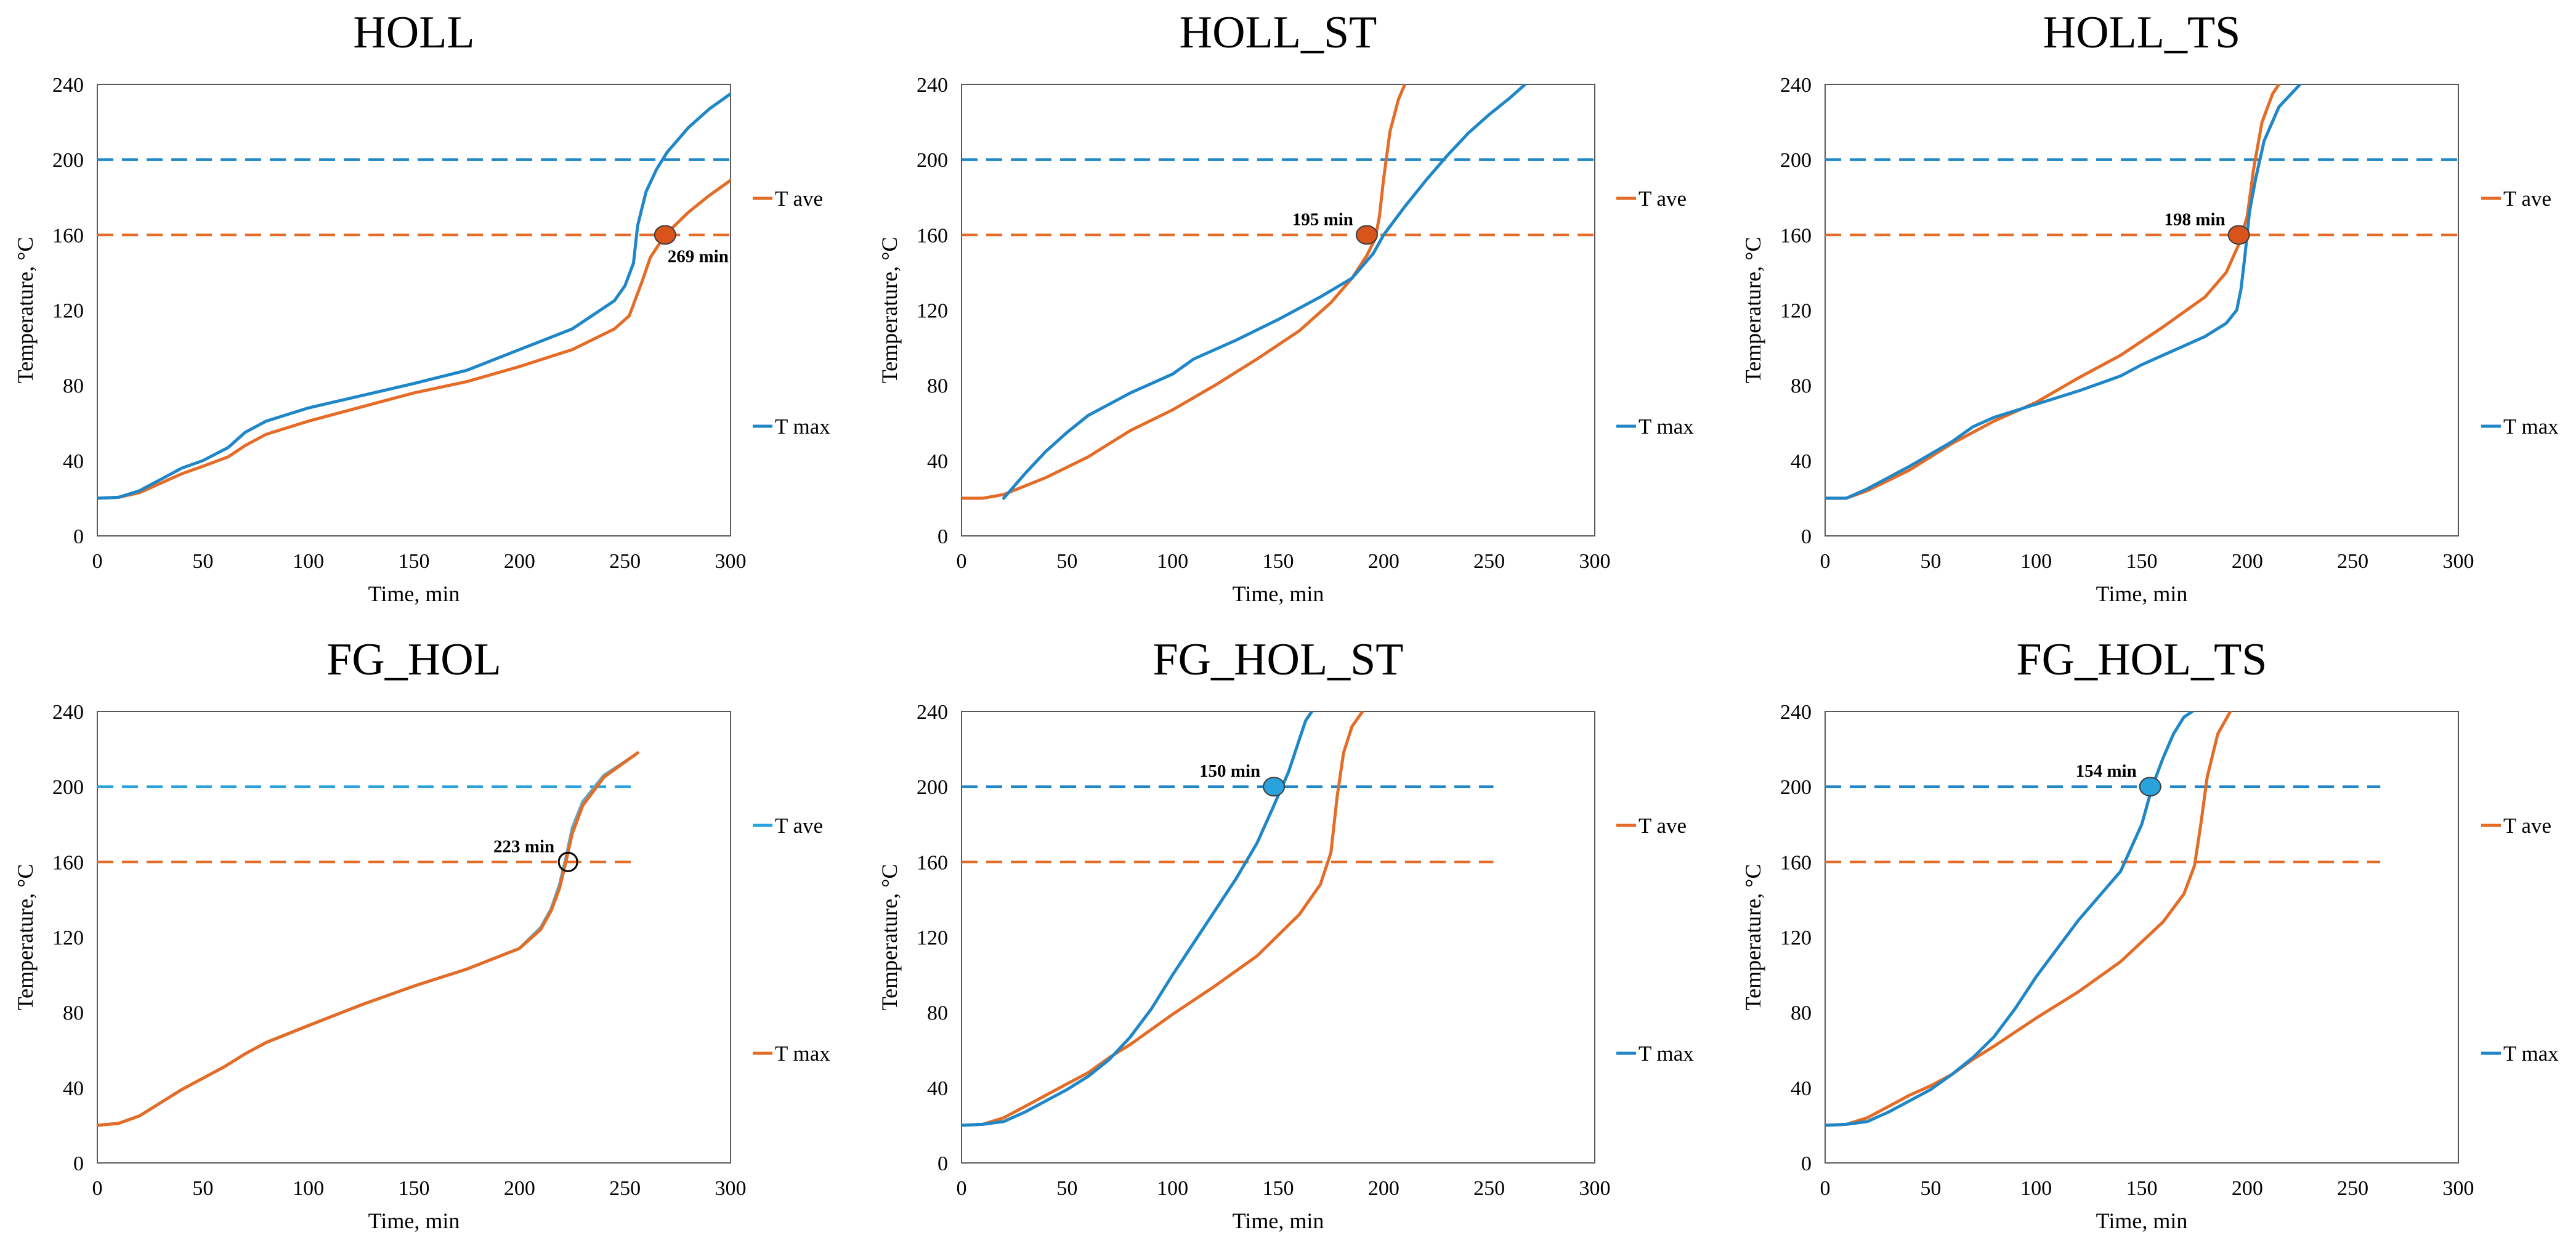  I want to click on x-tick-label: 100, so click(308, 1188).